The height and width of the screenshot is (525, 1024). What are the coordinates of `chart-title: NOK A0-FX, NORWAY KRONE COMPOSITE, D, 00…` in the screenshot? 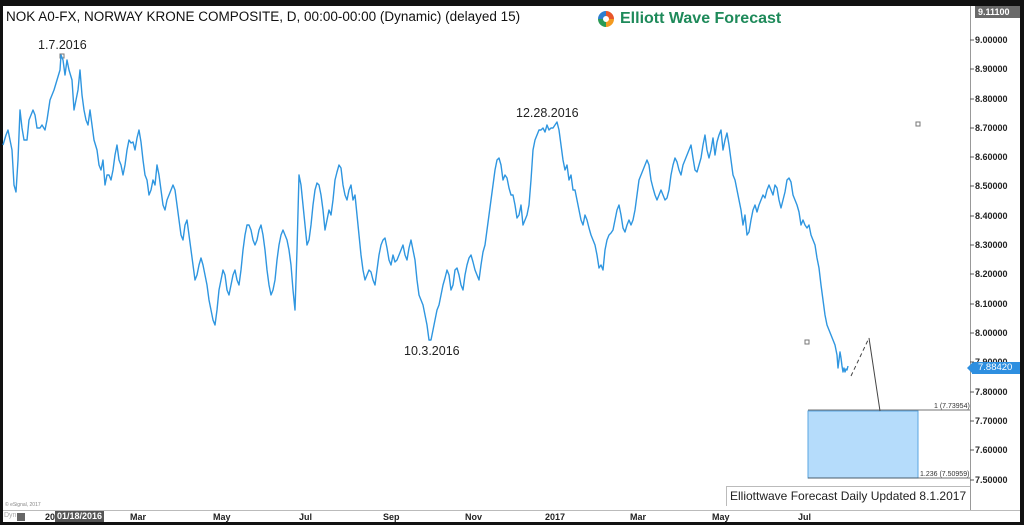 It's located at (263, 16).